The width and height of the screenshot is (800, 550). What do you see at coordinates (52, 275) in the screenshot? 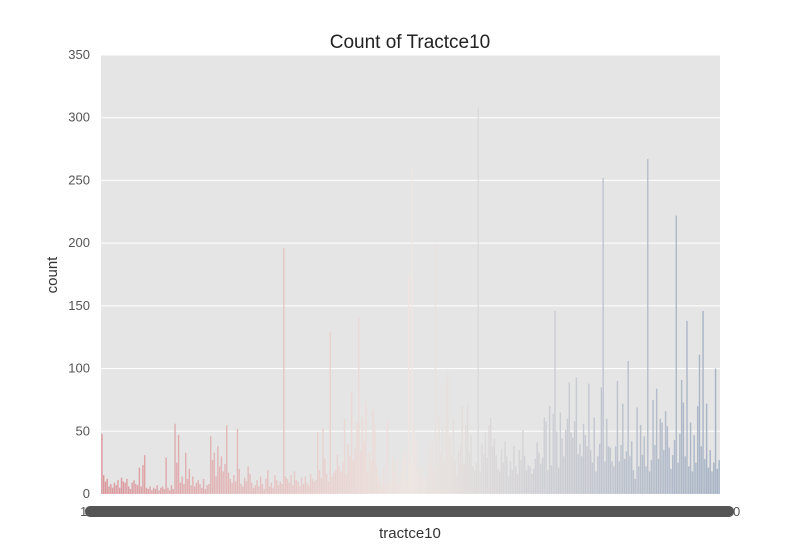
I see `y-axis-label: count` at bounding box center [52, 275].